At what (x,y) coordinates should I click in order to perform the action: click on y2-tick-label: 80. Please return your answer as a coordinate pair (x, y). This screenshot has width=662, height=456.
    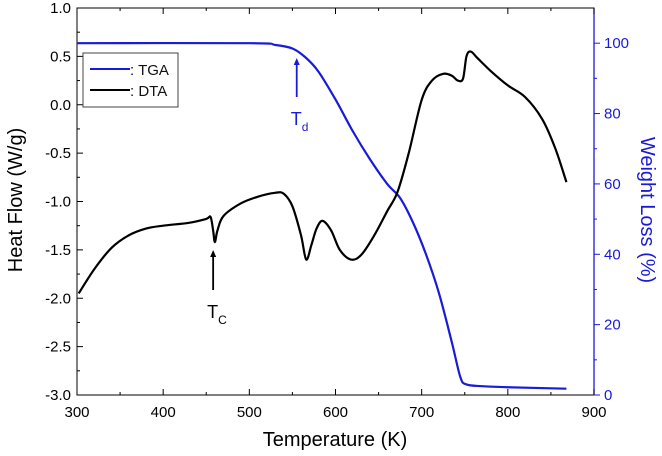
    Looking at the image, I should click on (612, 114).